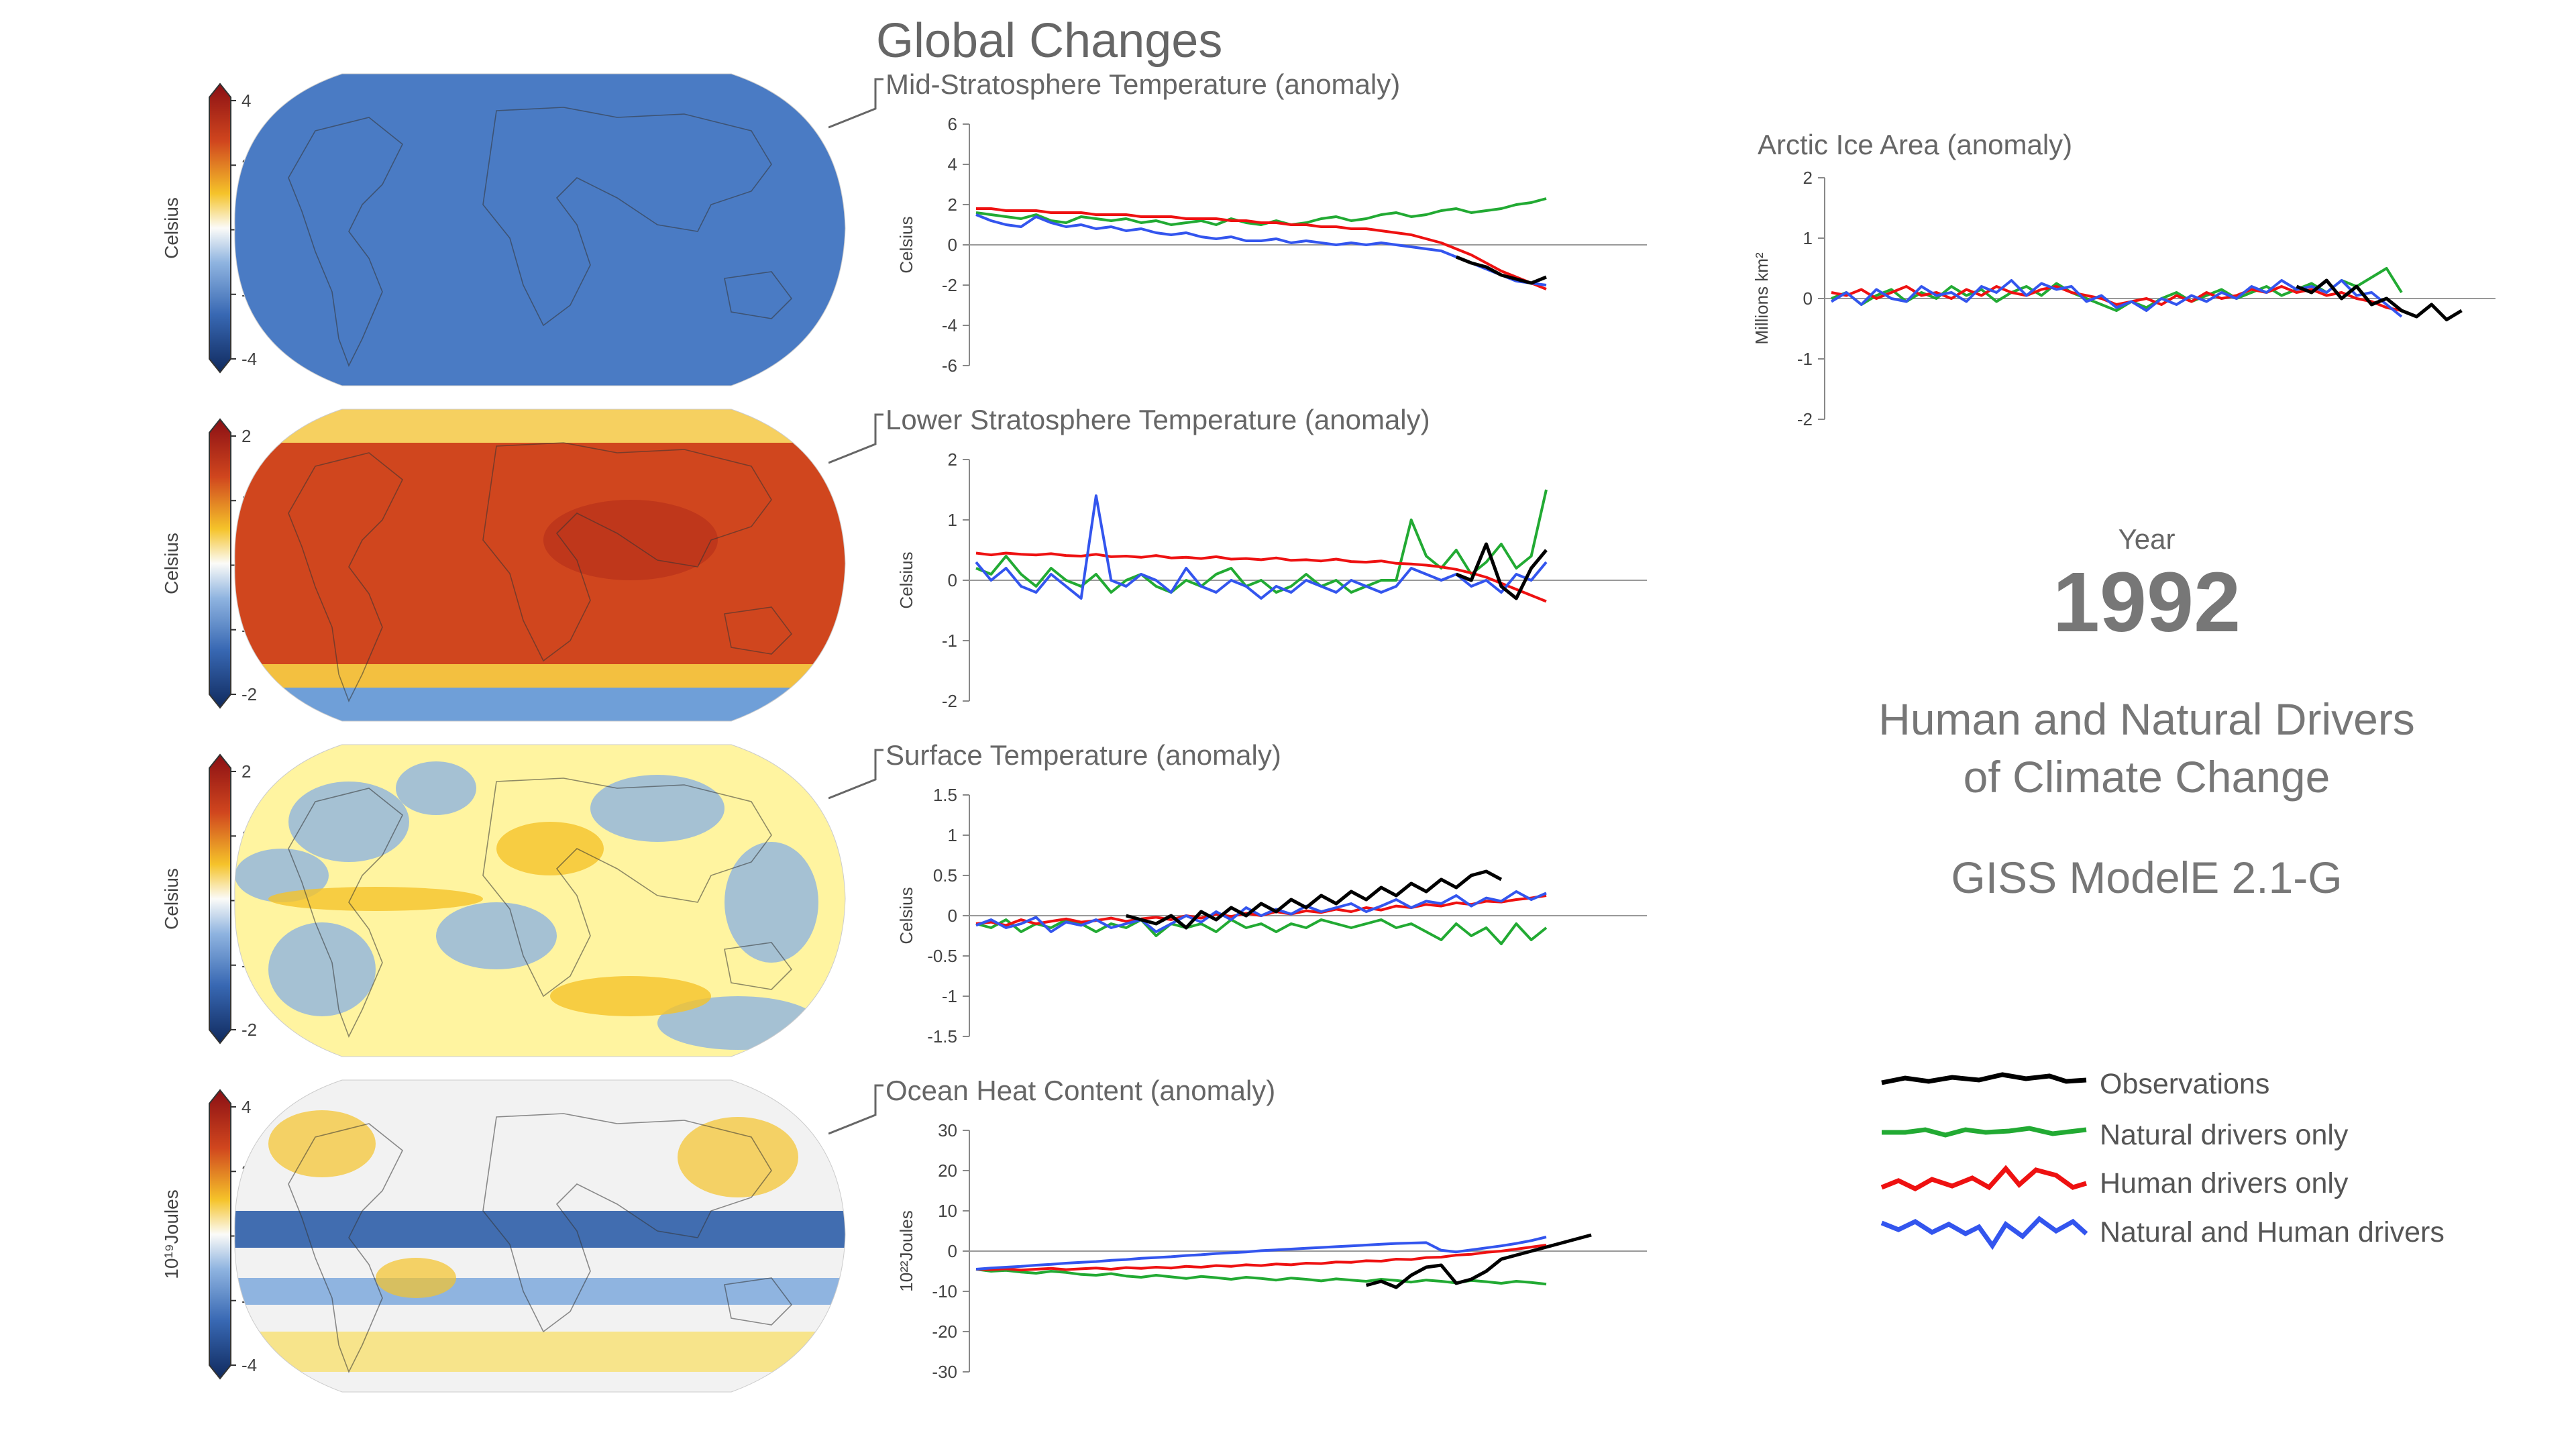  What do you see at coordinates (1080, 1090) in the screenshot?
I see `chart-title: Ocean Heat Content (anomaly)` at bounding box center [1080, 1090].